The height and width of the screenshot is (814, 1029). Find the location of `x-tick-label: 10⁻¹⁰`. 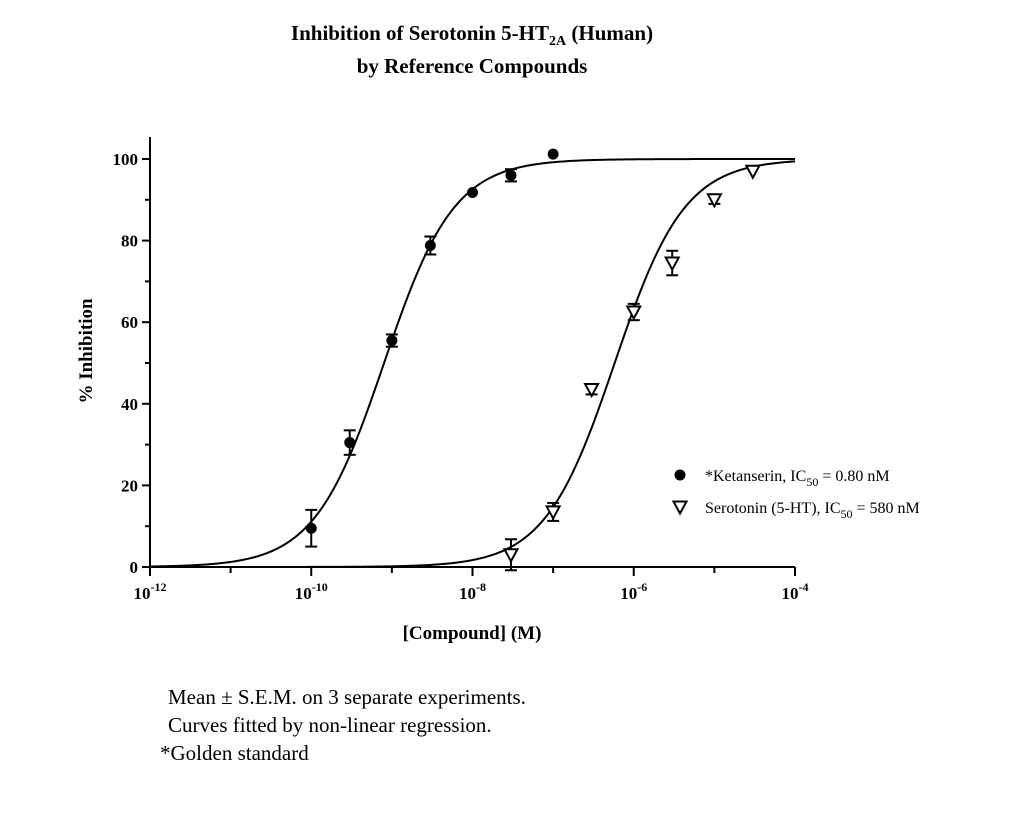

x-tick-label: 10⁻¹⁰ is located at coordinates (311, 591).